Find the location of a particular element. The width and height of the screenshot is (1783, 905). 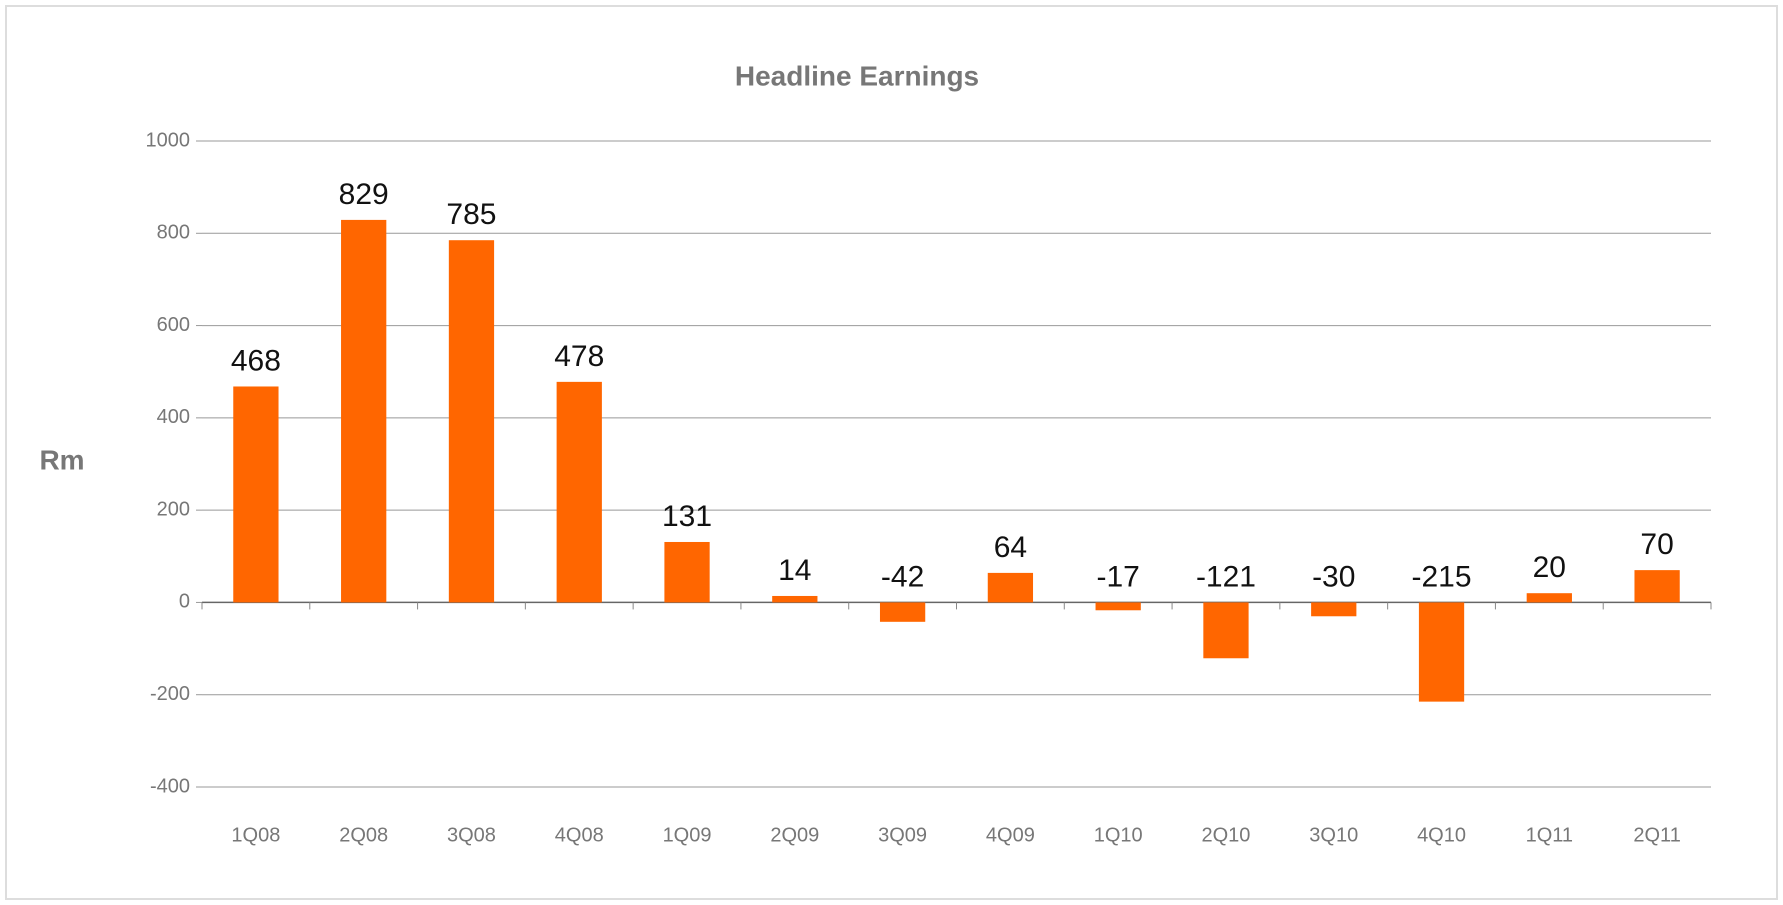

data-label: 478 is located at coordinates (579, 356).